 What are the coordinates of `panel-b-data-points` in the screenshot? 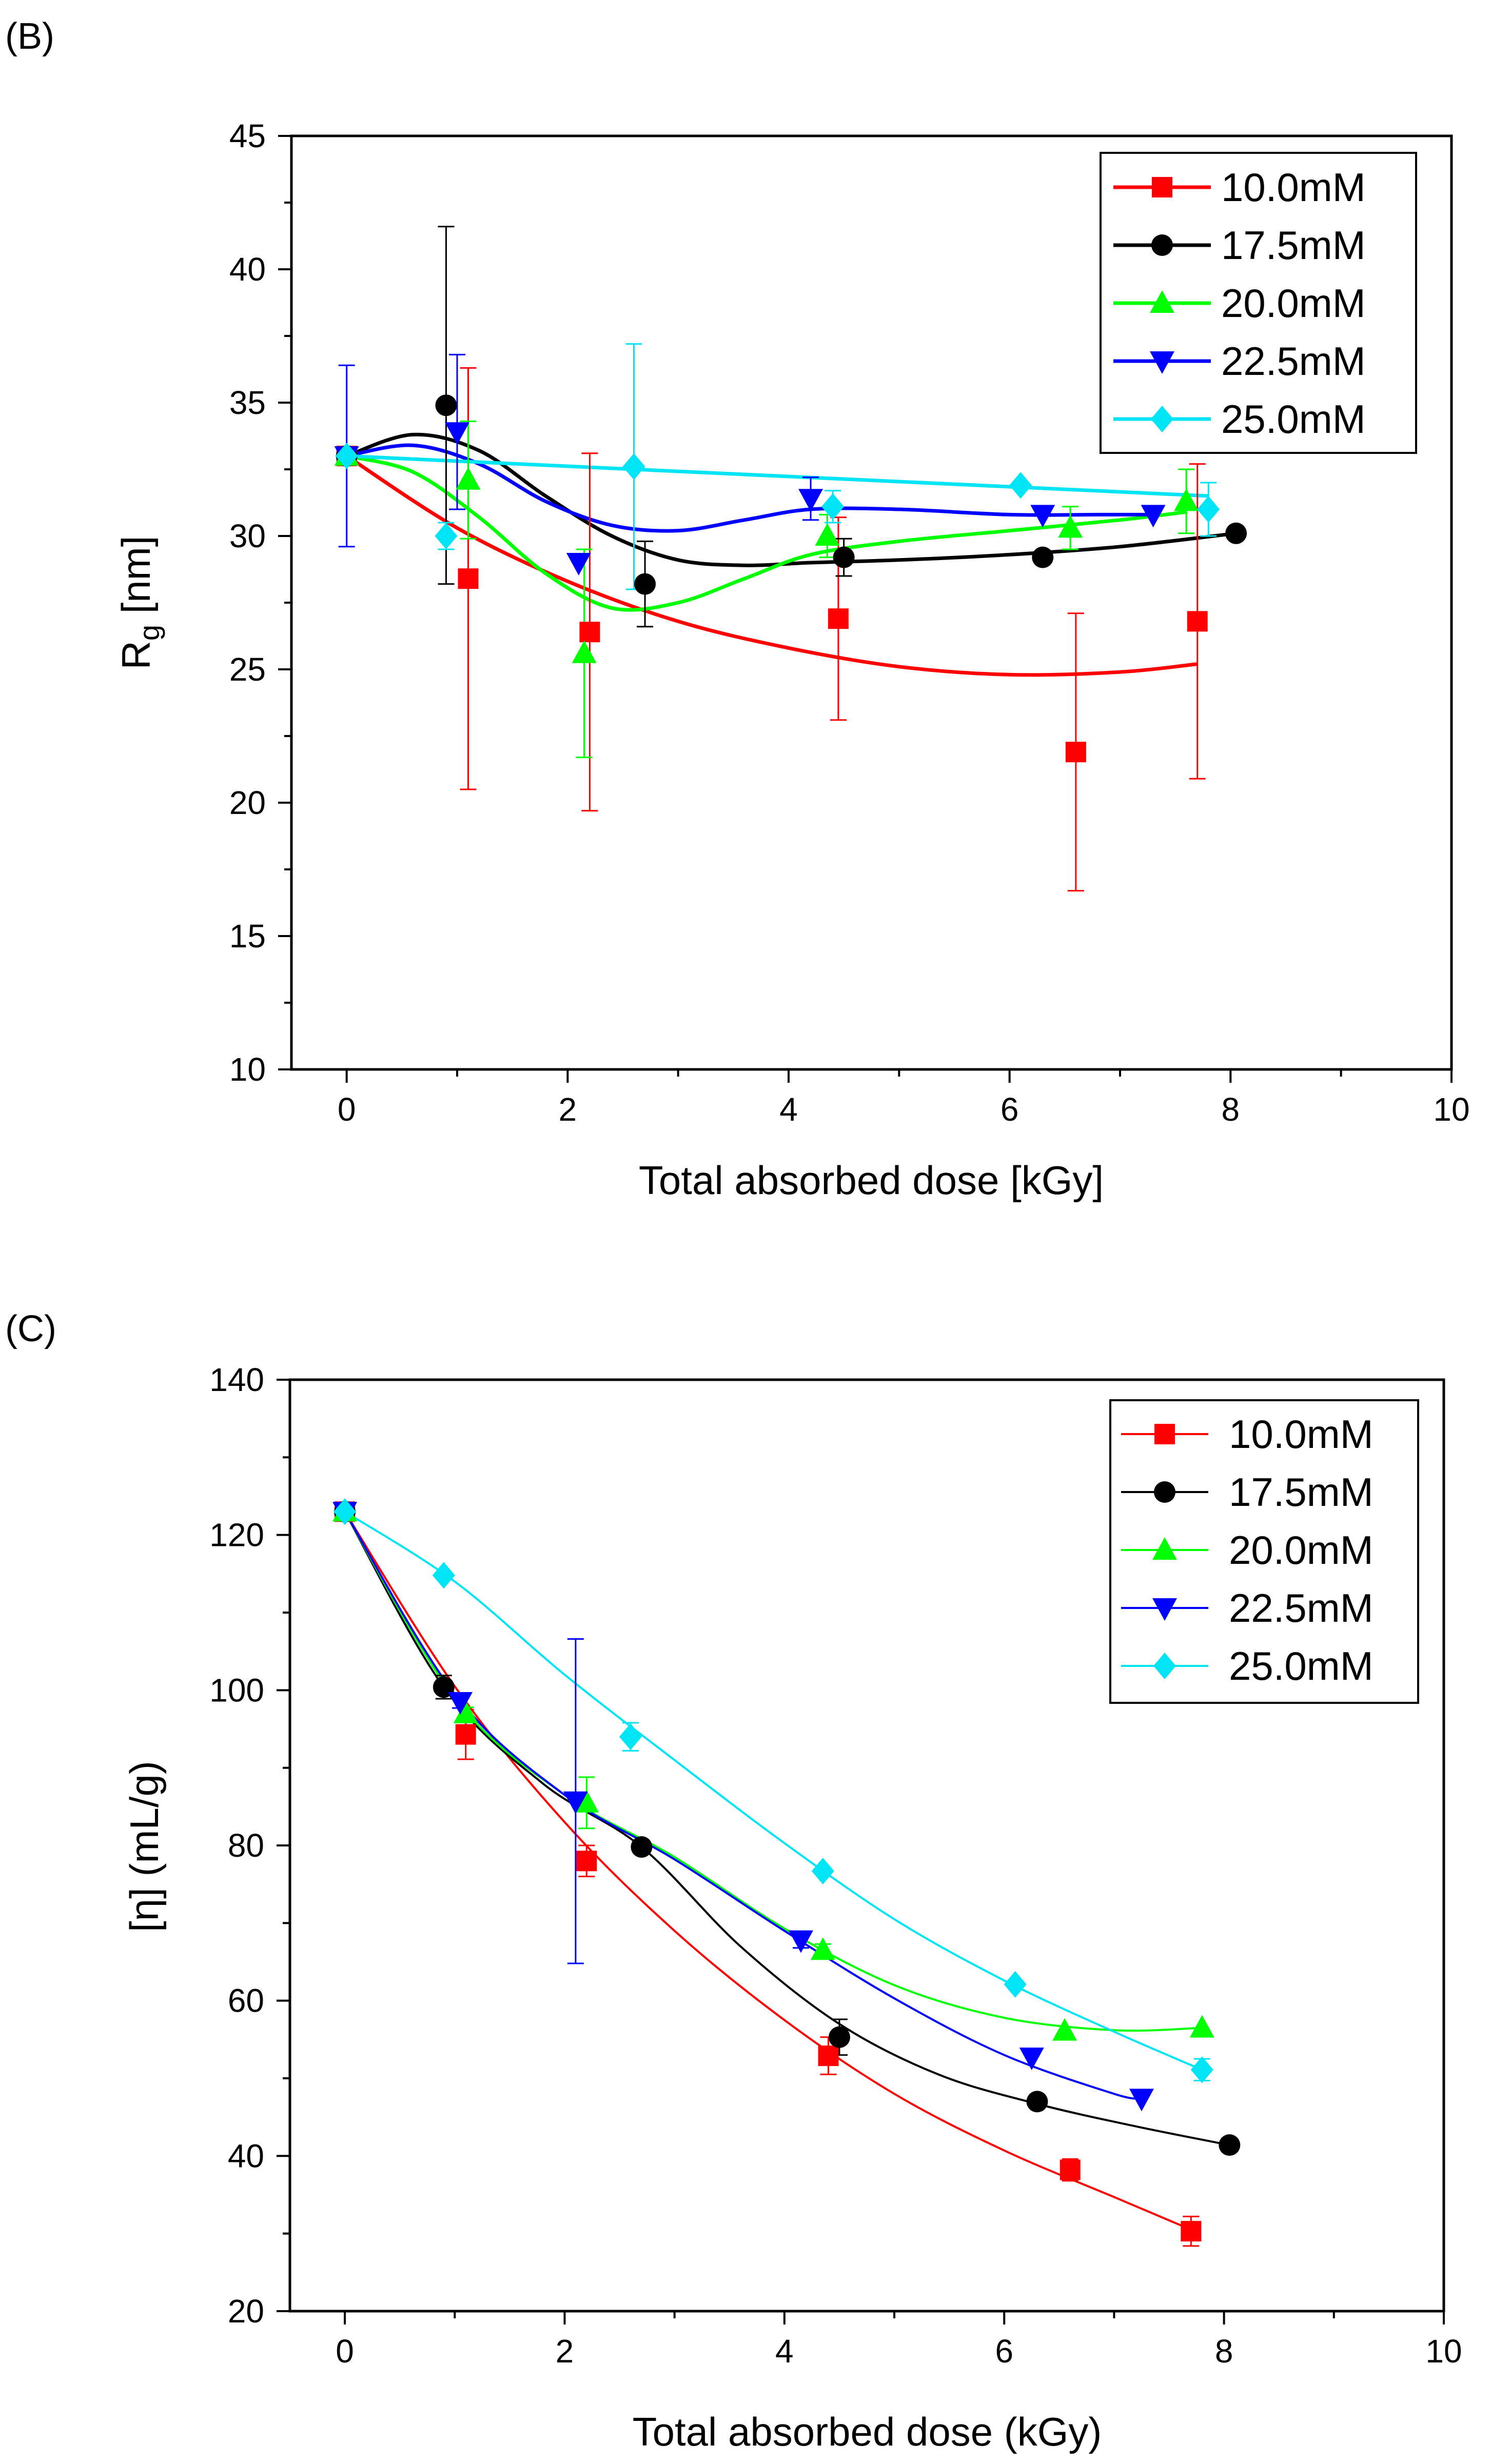 It's located at (790, 578).